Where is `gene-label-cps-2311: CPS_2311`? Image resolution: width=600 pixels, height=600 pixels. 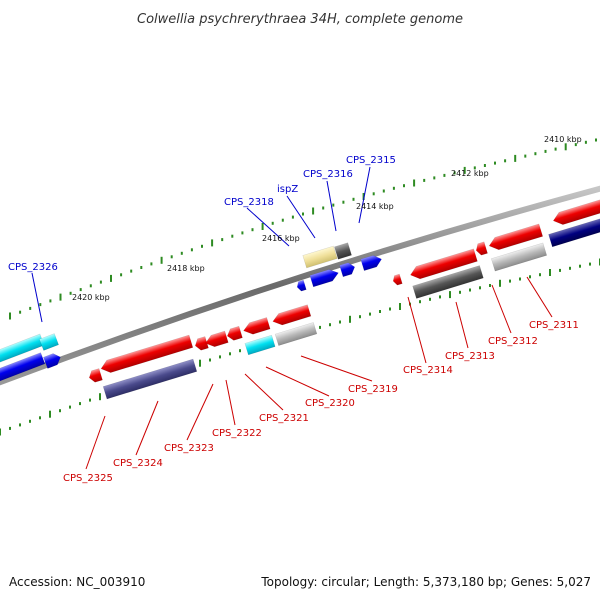
gene-label-cps-2311: CPS_2311 is located at coordinates (554, 325).